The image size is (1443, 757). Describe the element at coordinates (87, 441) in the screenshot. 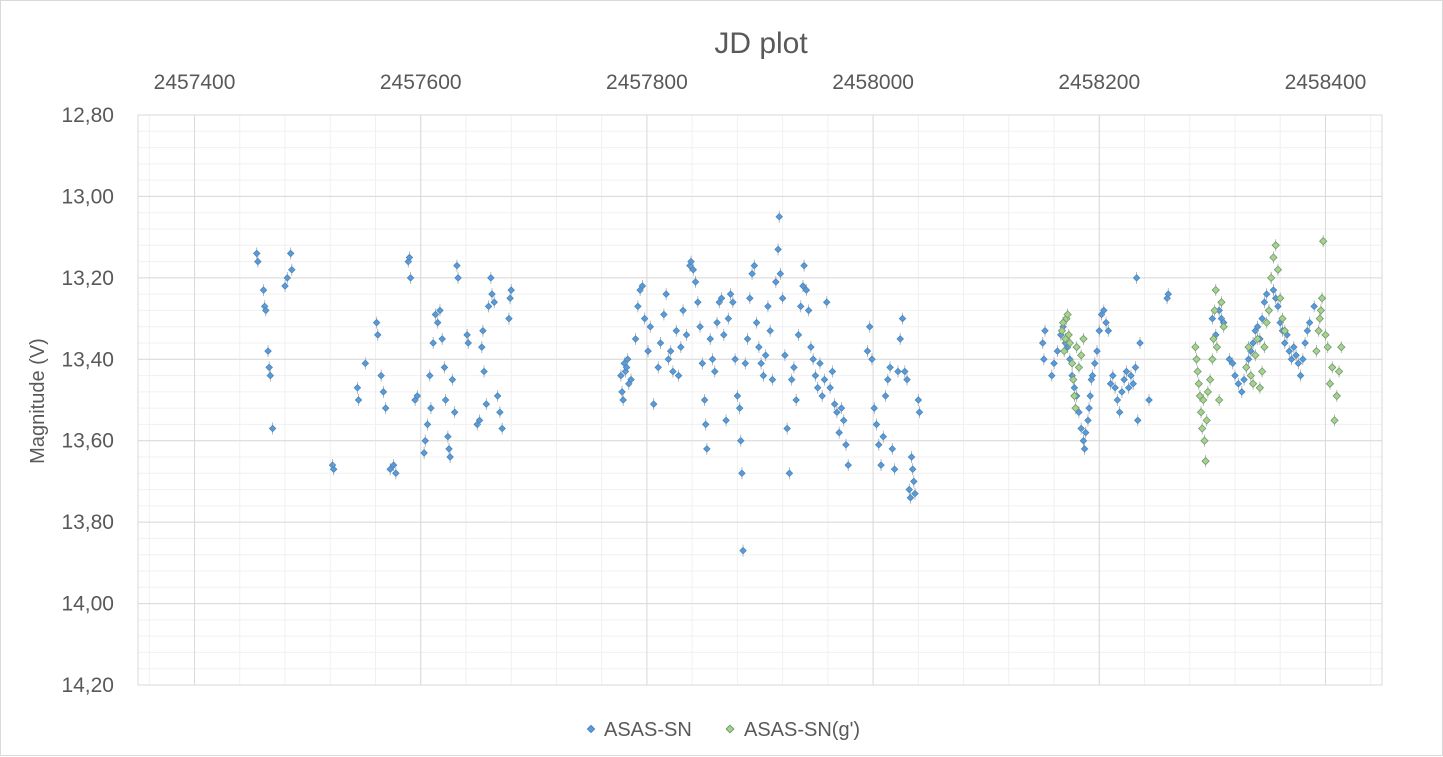

I see `y-tick-label: 13,60` at that location.